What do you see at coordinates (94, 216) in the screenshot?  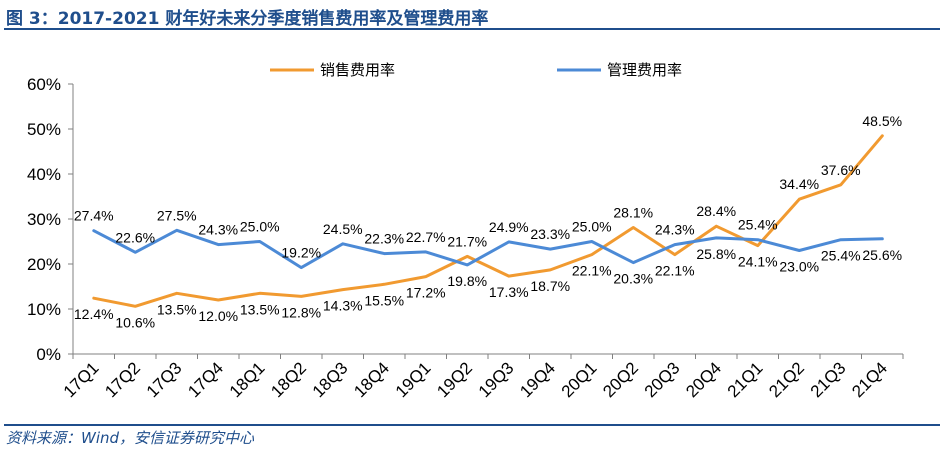 I see `data-label-admin: 27.4%` at bounding box center [94, 216].